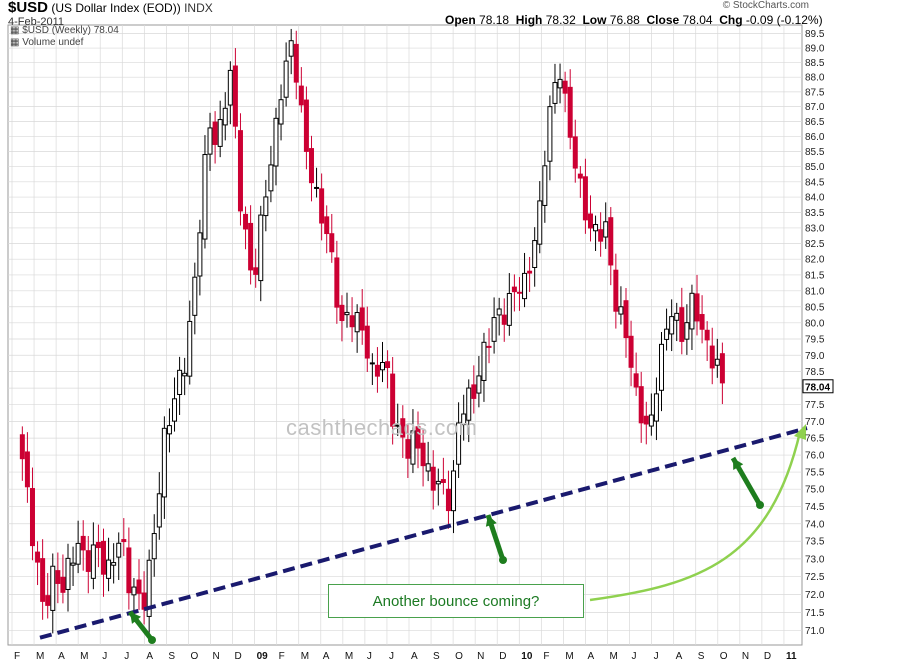  What do you see at coordinates (724, 656) in the screenshot?
I see `x-tick-label: O` at bounding box center [724, 656].